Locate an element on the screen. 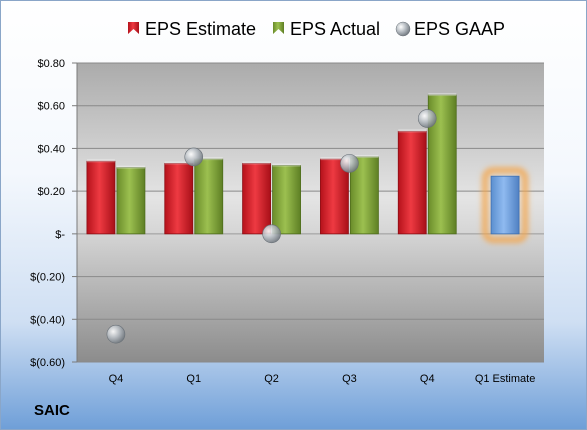  company-label: SAIC is located at coordinates (52, 410).